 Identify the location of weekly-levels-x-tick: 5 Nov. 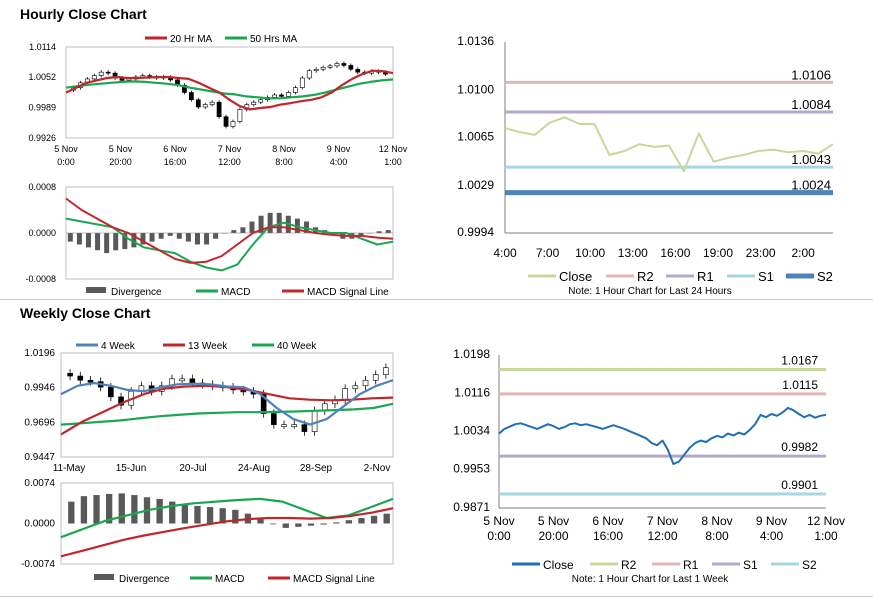
(553, 521).